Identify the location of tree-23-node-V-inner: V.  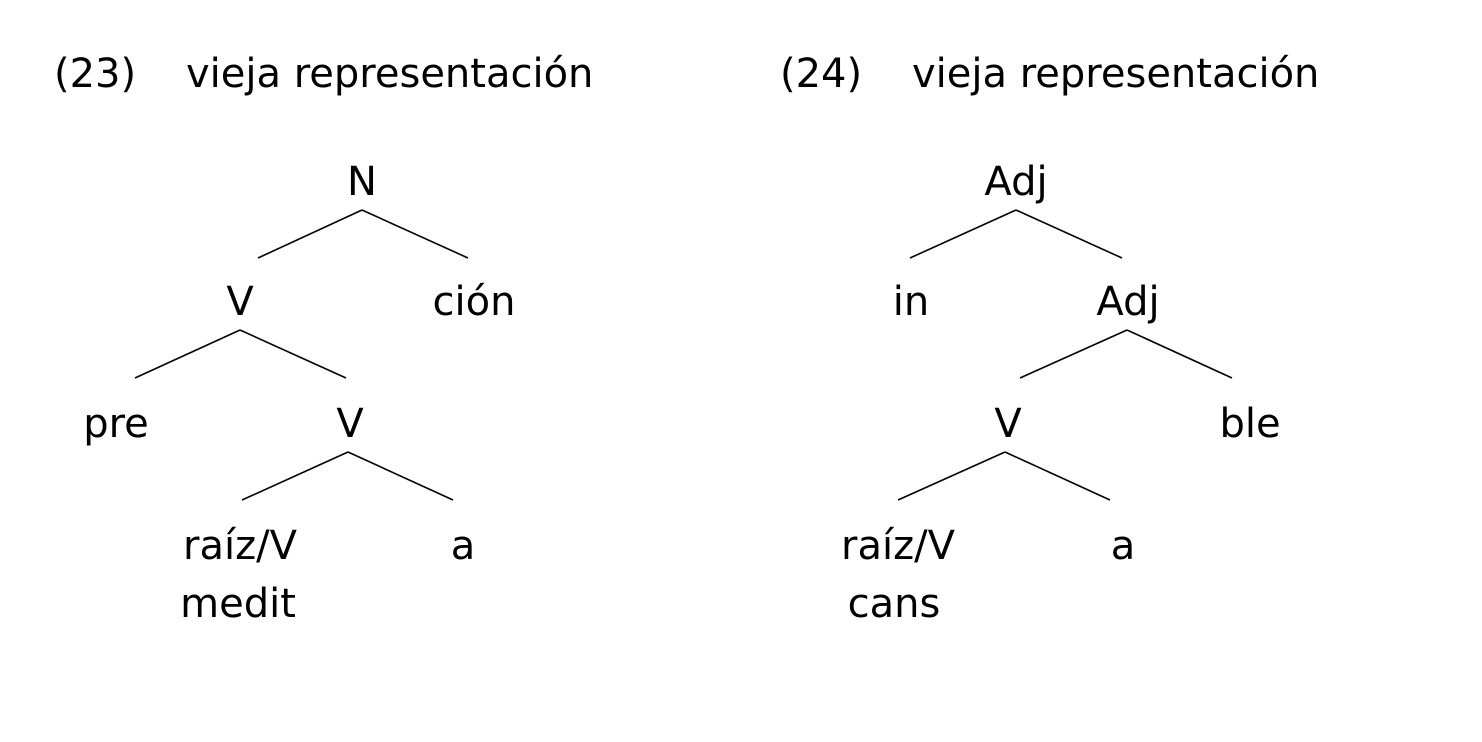
(350, 424).